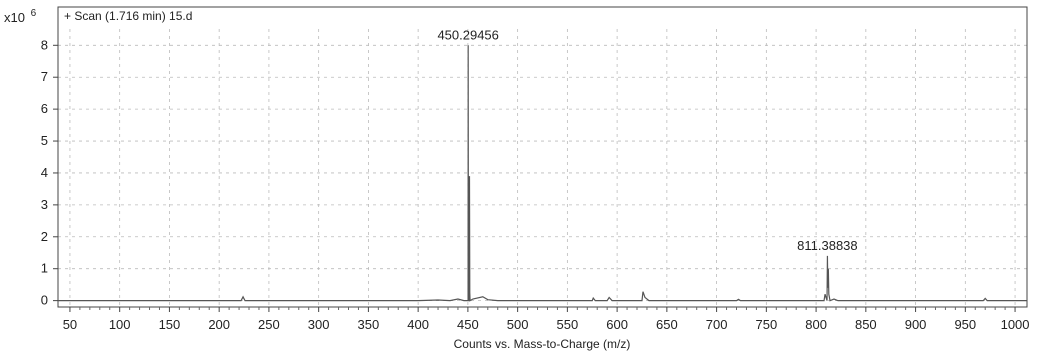  Describe the element at coordinates (369, 324) in the screenshot. I see `x-tick-label: 350` at that location.